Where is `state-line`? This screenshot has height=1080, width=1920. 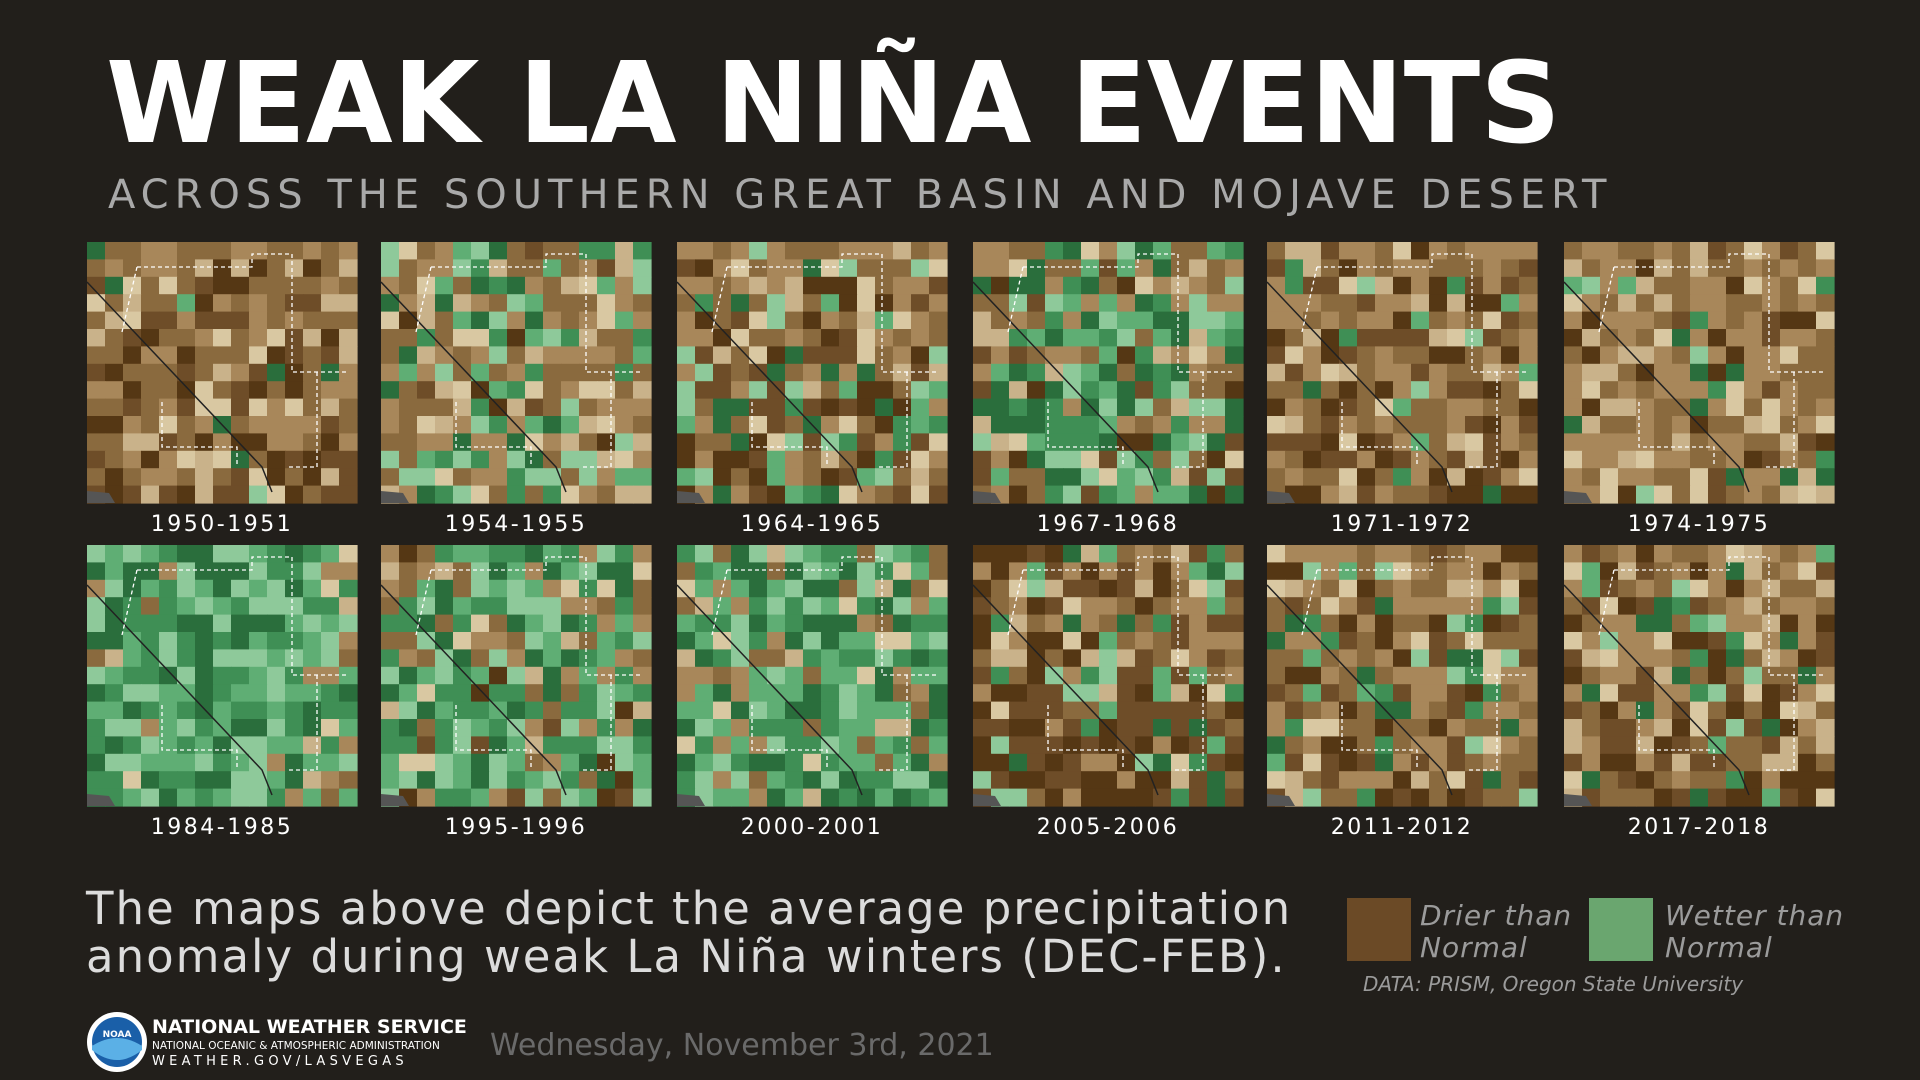
state-line is located at coordinates (1656, 690).